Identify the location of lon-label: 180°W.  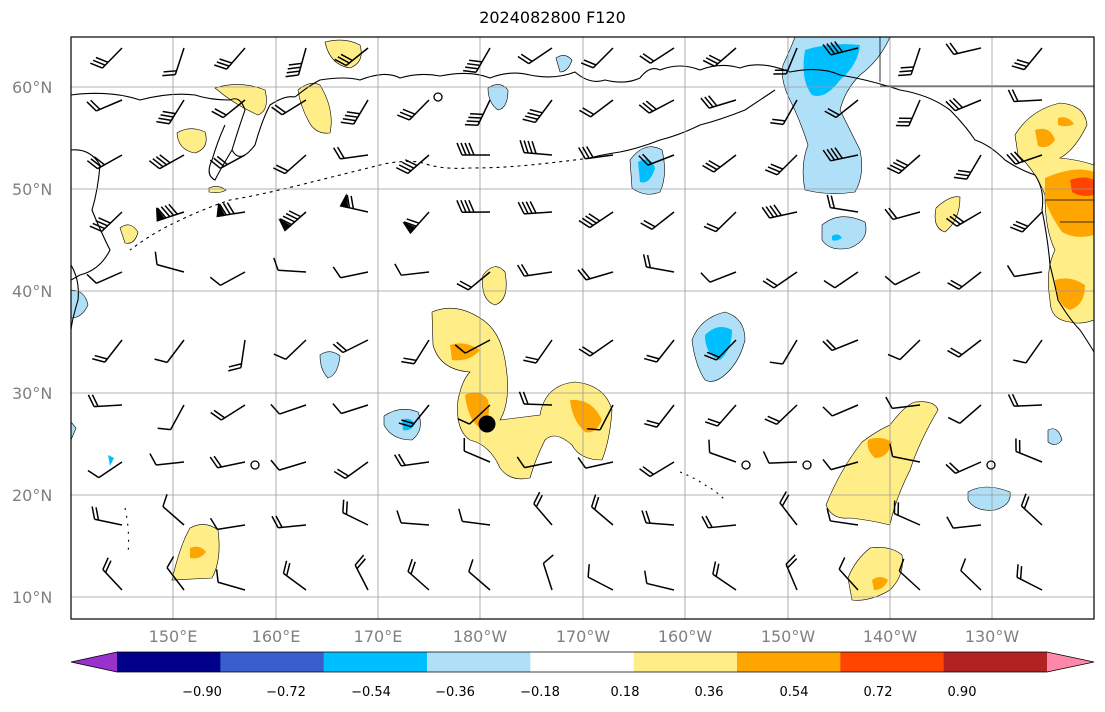
(480, 636).